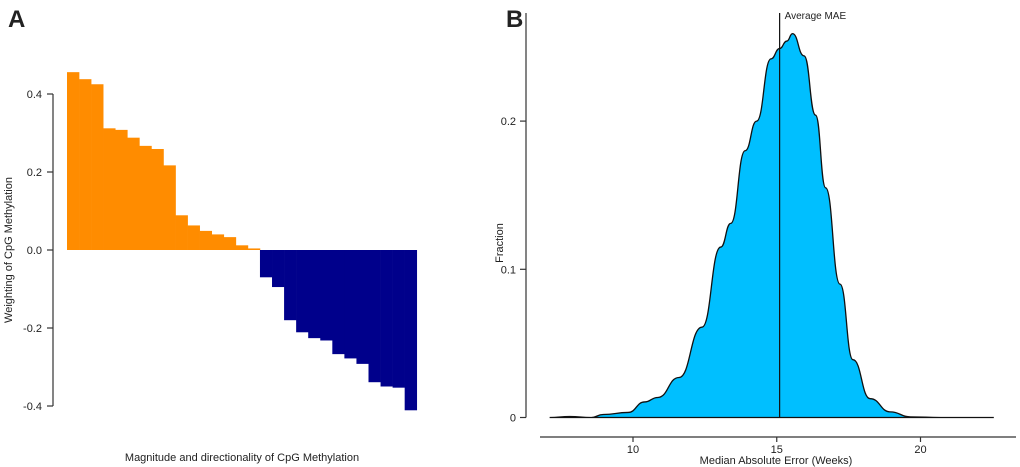  I want to click on x-tick-label: 20, so click(920, 450).